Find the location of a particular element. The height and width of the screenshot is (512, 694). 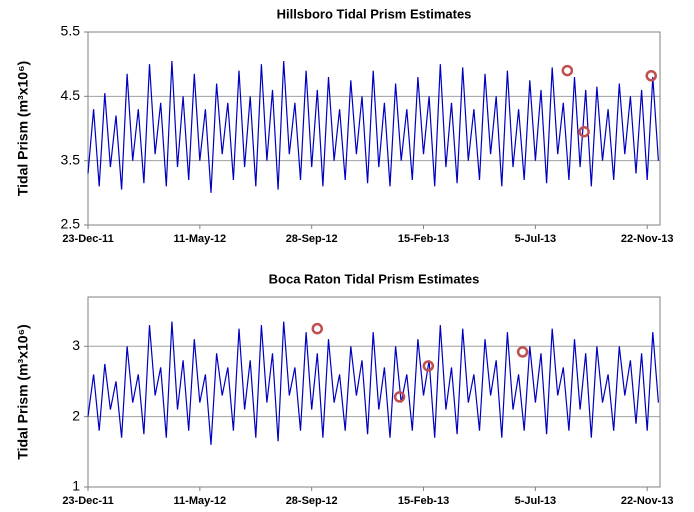

y-tick-label: 2 is located at coordinates (76, 415).